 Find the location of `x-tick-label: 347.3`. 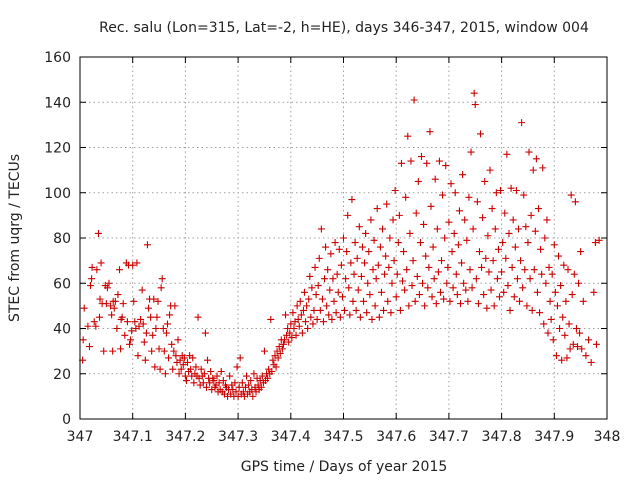

x-tick-label: 347.3 is located at coordinates (238, 437).